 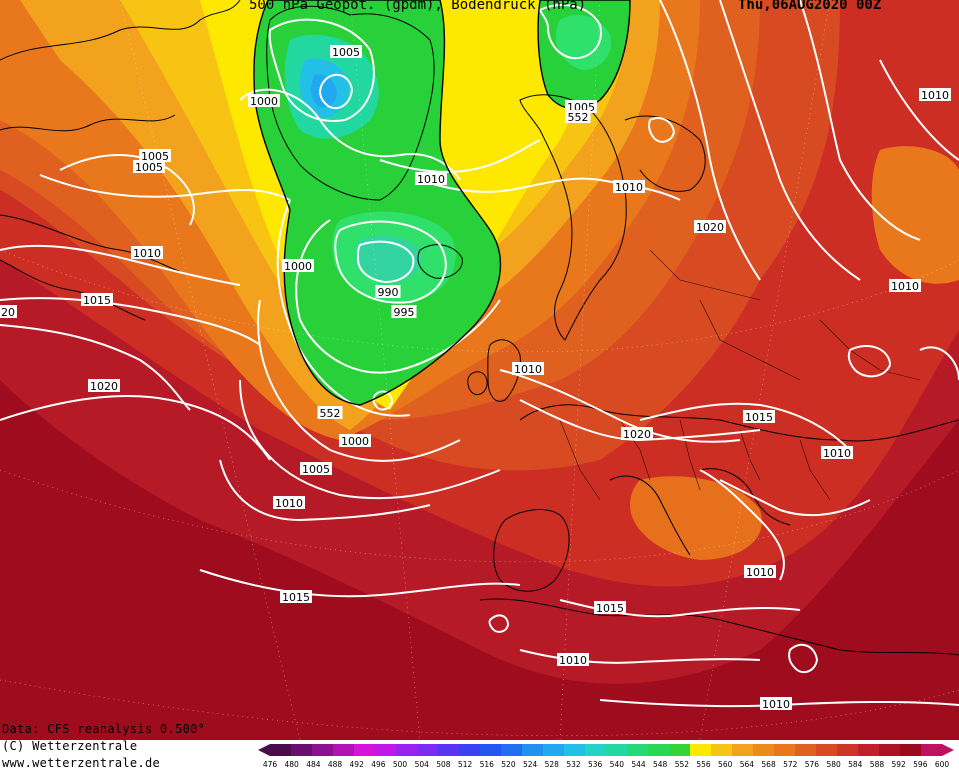 What do you see at coordinates (8, 312) in the screenshot?
I see `isobar-label: 20` at bounding box center [8, 312].